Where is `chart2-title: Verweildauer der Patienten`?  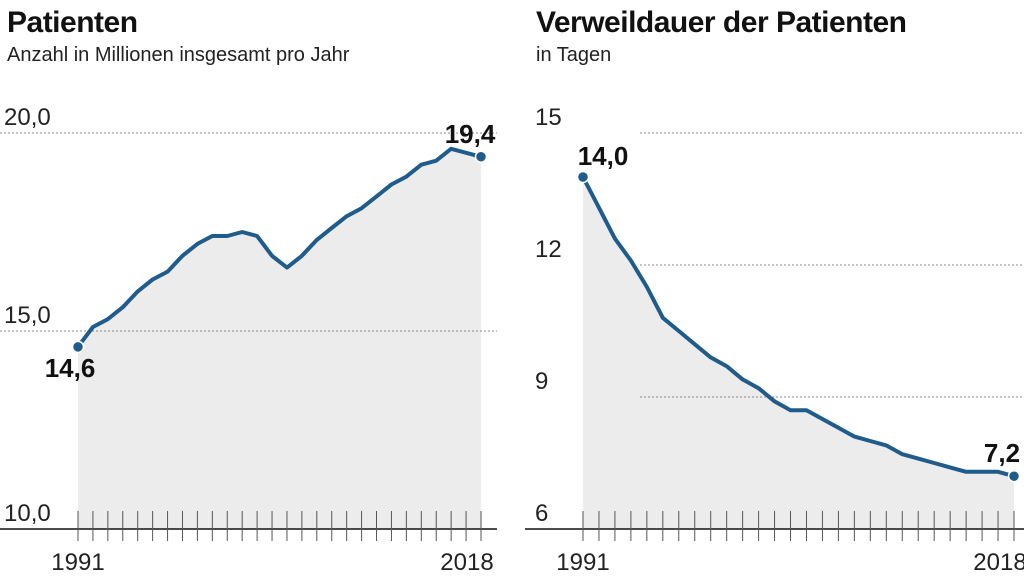
chart2-title: Verweildauer der Patienten is located at coordinates (721, 22).